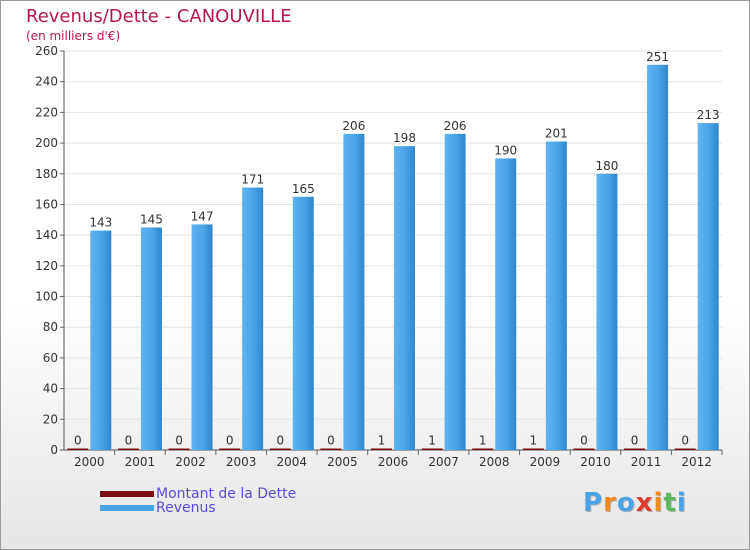  What do you see at coordinates (127, 494) in the screenshot?
I see `legend-swatch-debt` at bounding box center [127, 494].